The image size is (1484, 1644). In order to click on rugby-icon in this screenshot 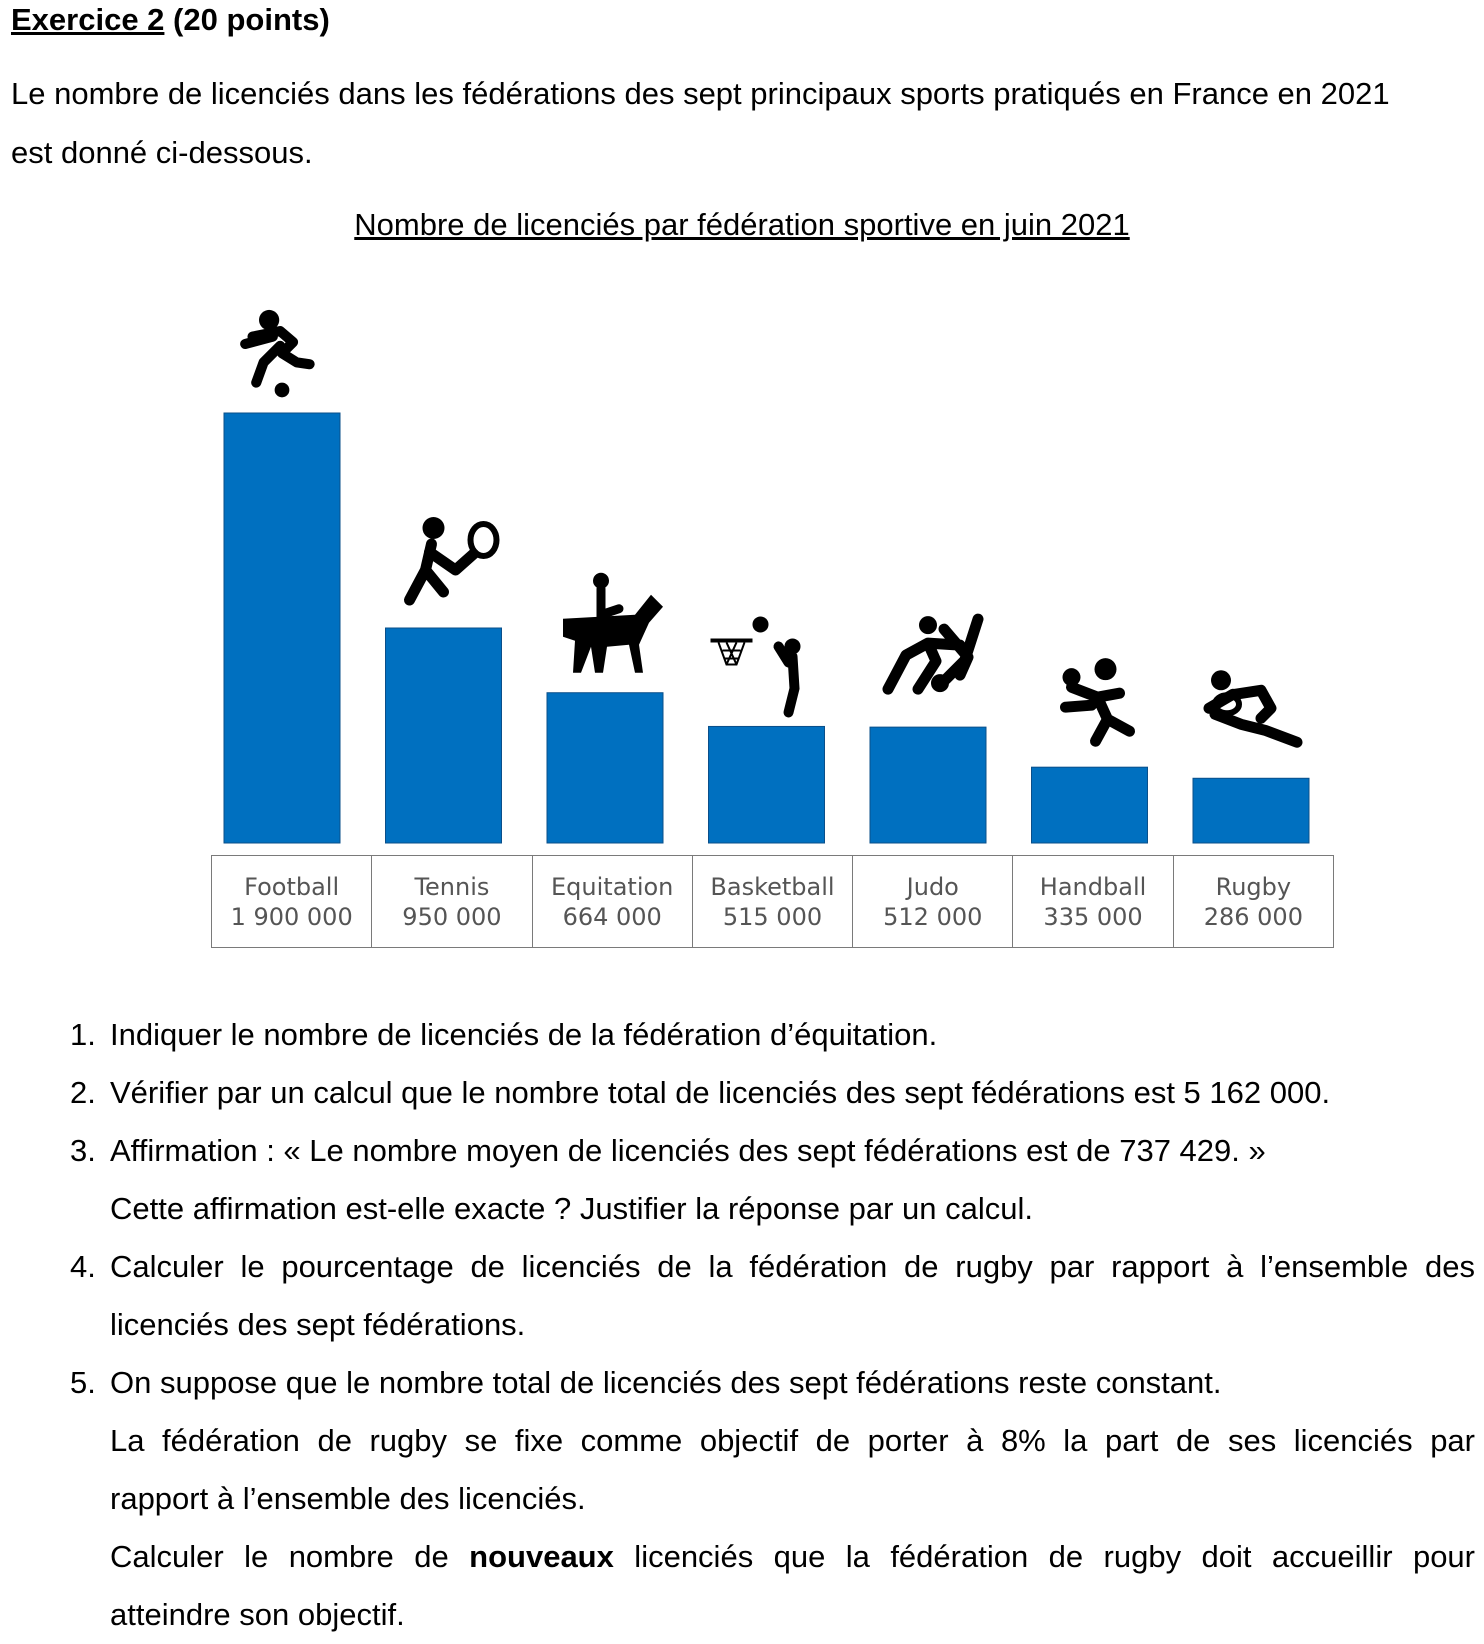, I will do `click(1253, 706)`.